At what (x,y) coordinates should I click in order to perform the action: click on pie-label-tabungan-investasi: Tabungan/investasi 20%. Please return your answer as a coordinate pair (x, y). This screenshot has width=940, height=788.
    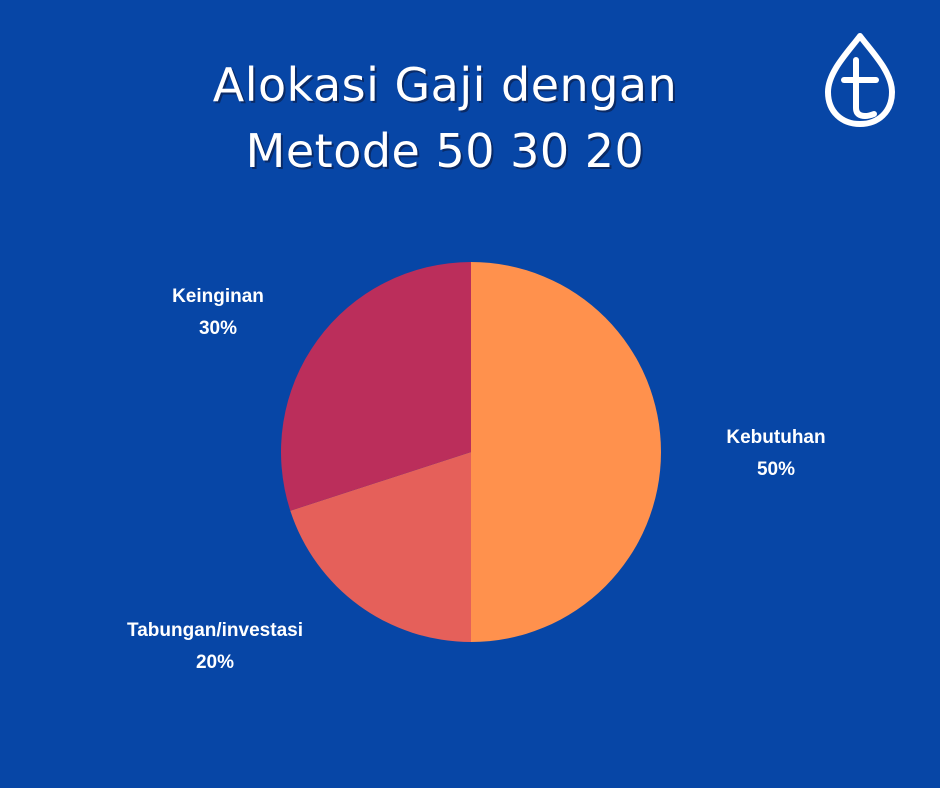
    Looking at the image, I should click on (215, 647).